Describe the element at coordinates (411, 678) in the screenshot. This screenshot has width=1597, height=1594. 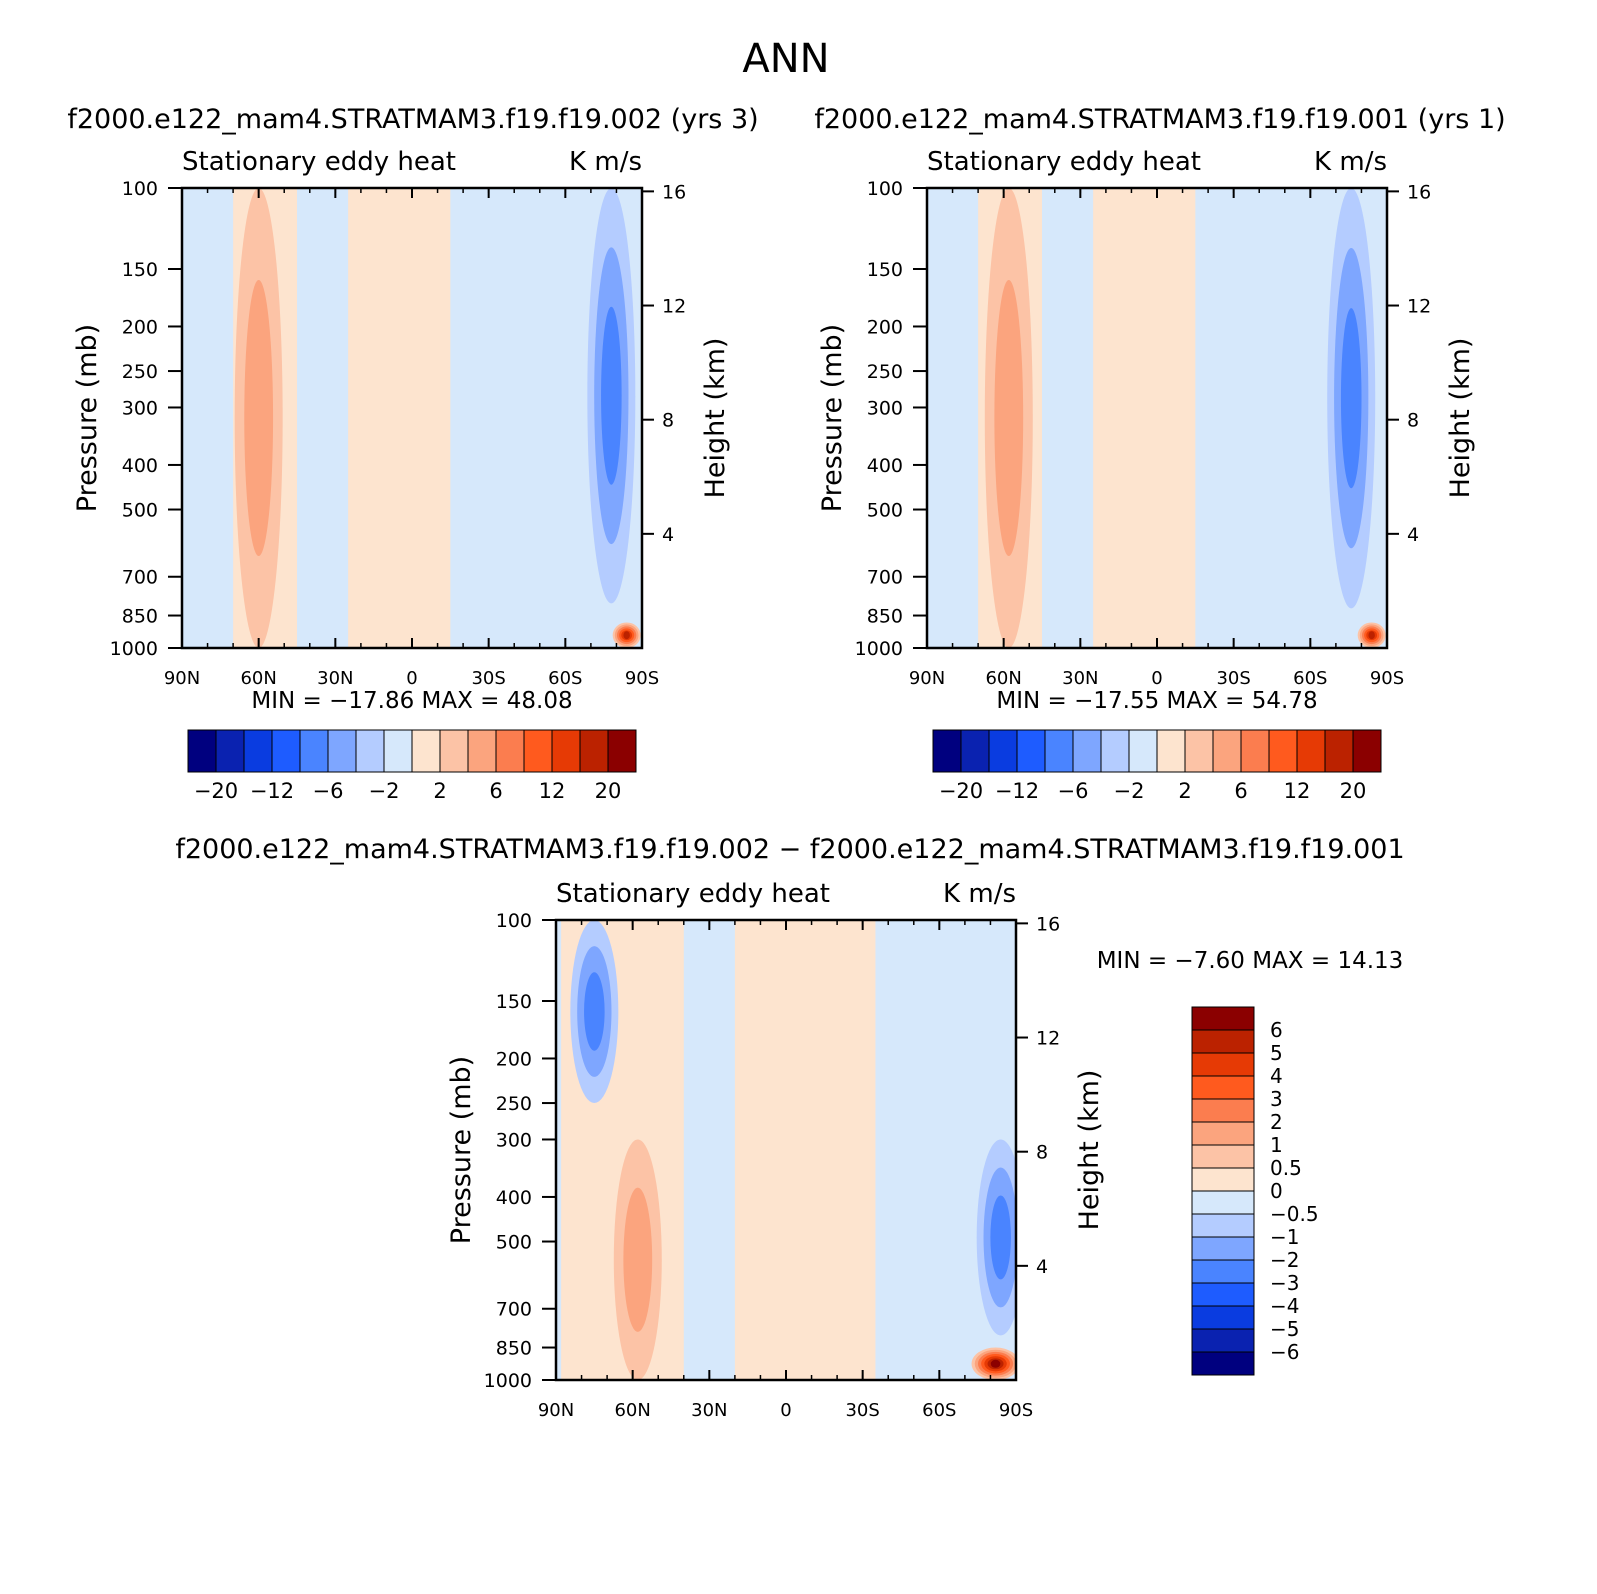
I see `x-tick-label: 0` at that location.